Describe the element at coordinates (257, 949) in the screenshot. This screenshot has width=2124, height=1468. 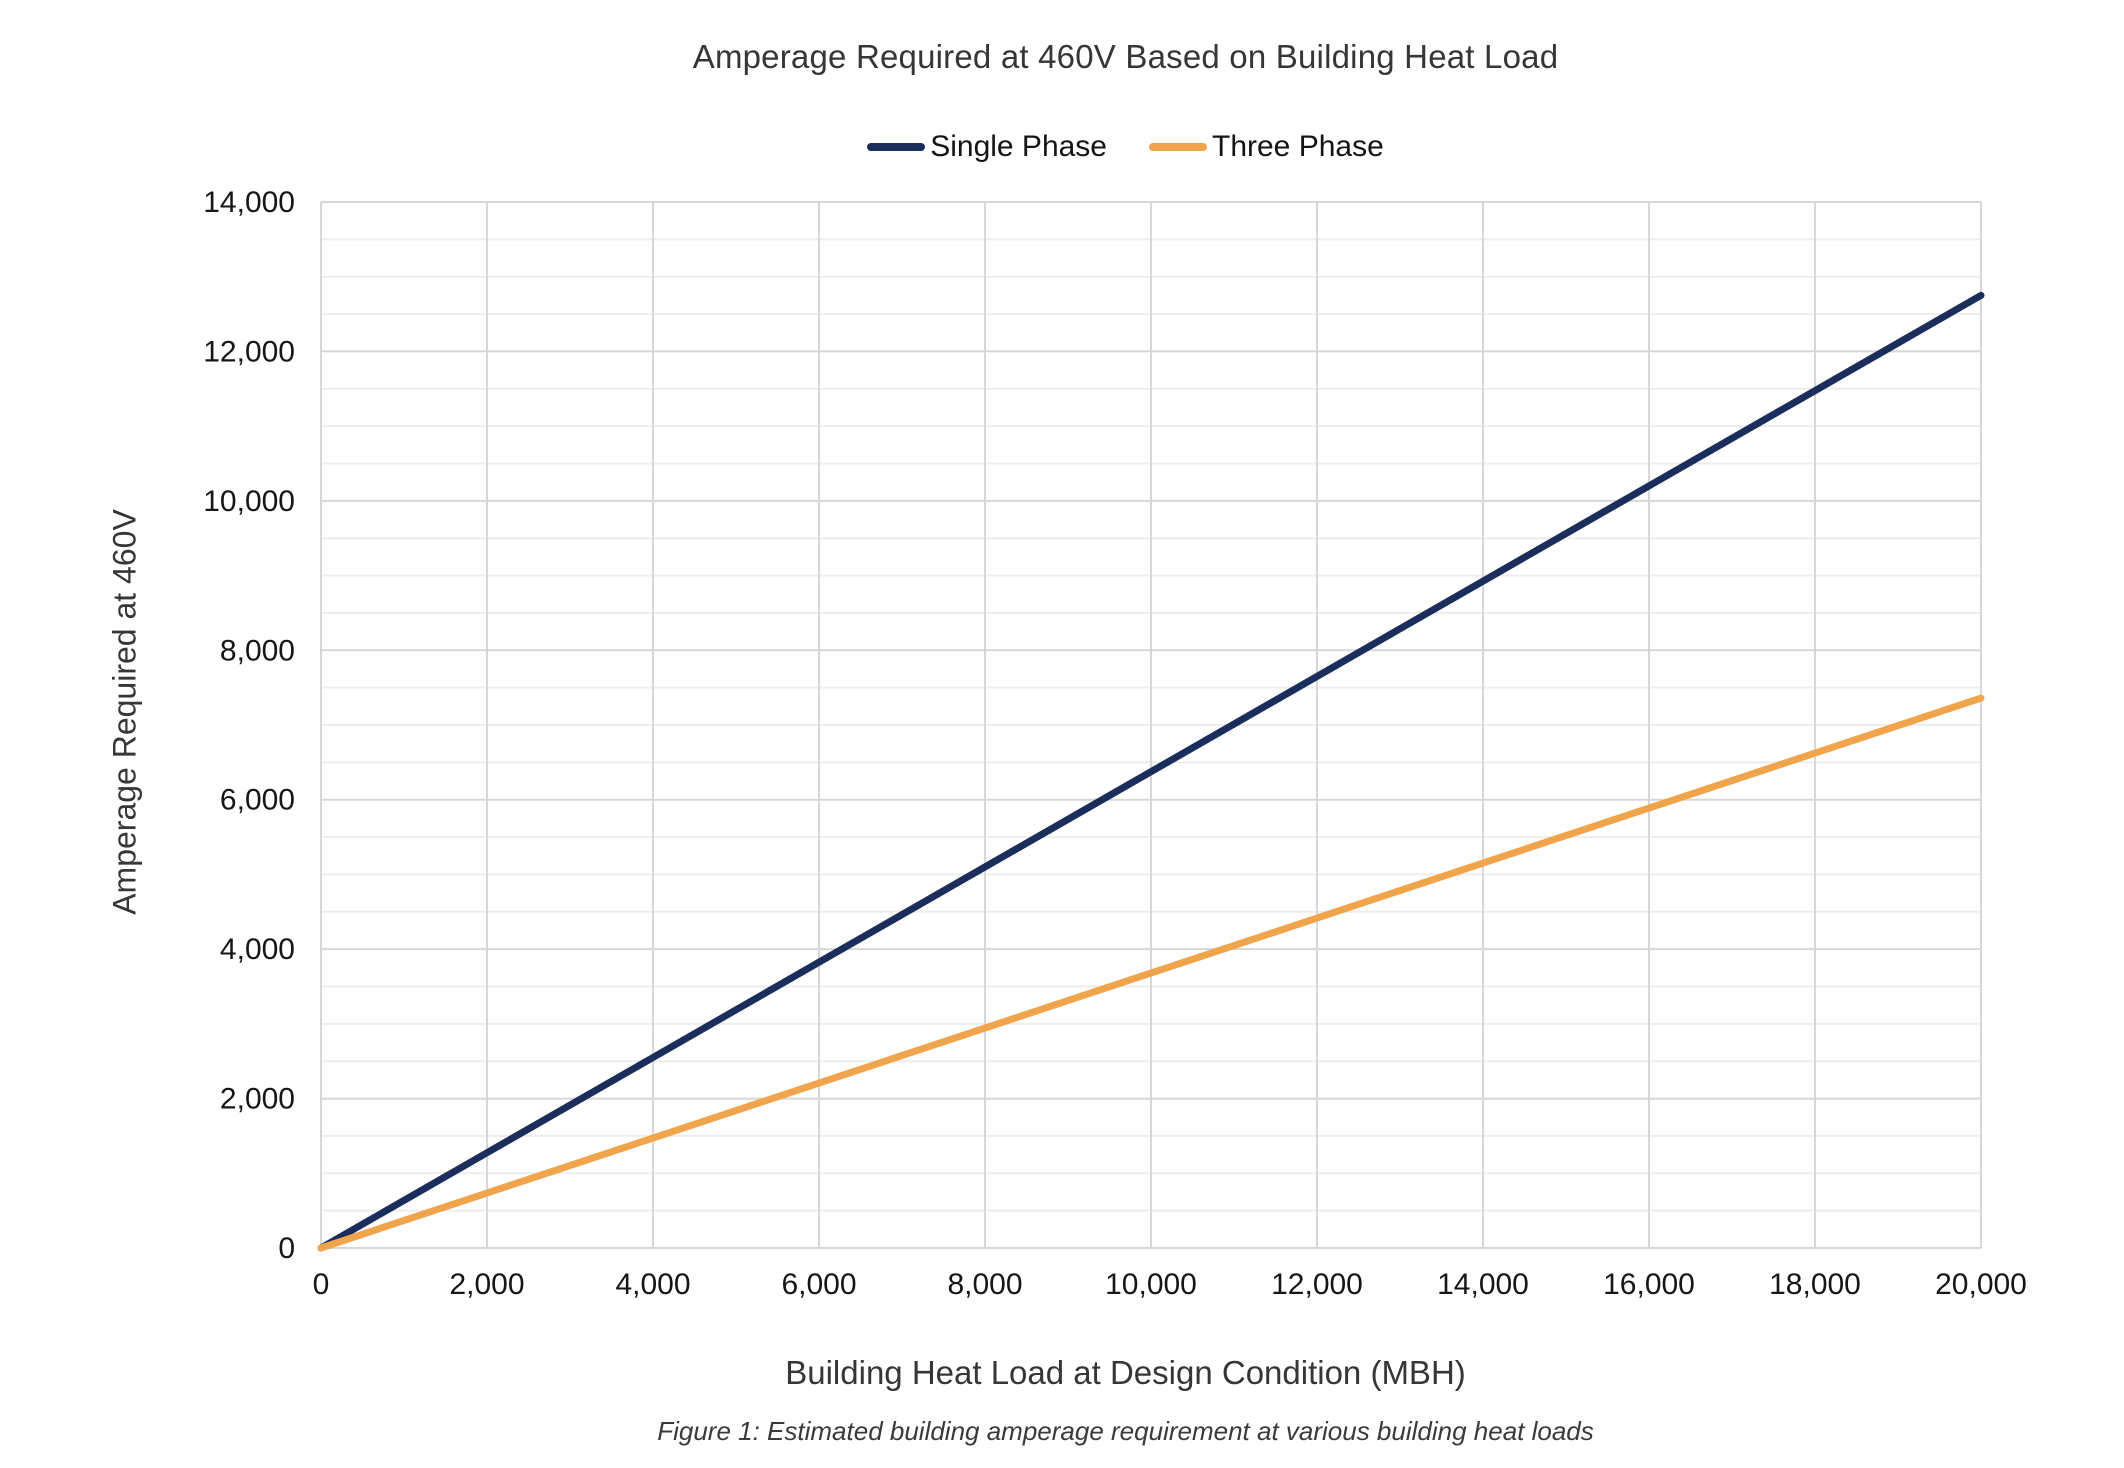
I see `y-tick-label: 4,000` at that location.